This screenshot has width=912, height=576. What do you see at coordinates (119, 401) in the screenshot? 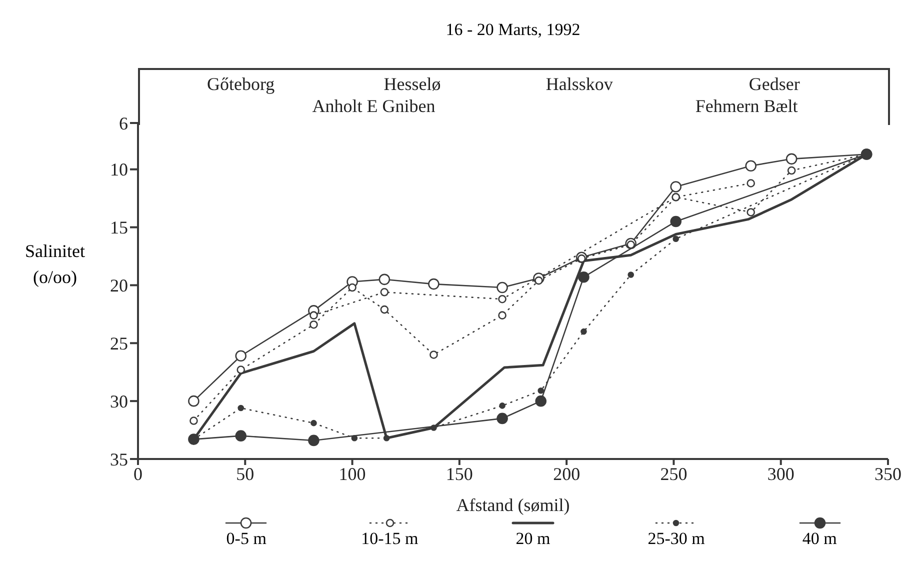
I see `y-tick-label: 30` at bounding box center [119, 401].